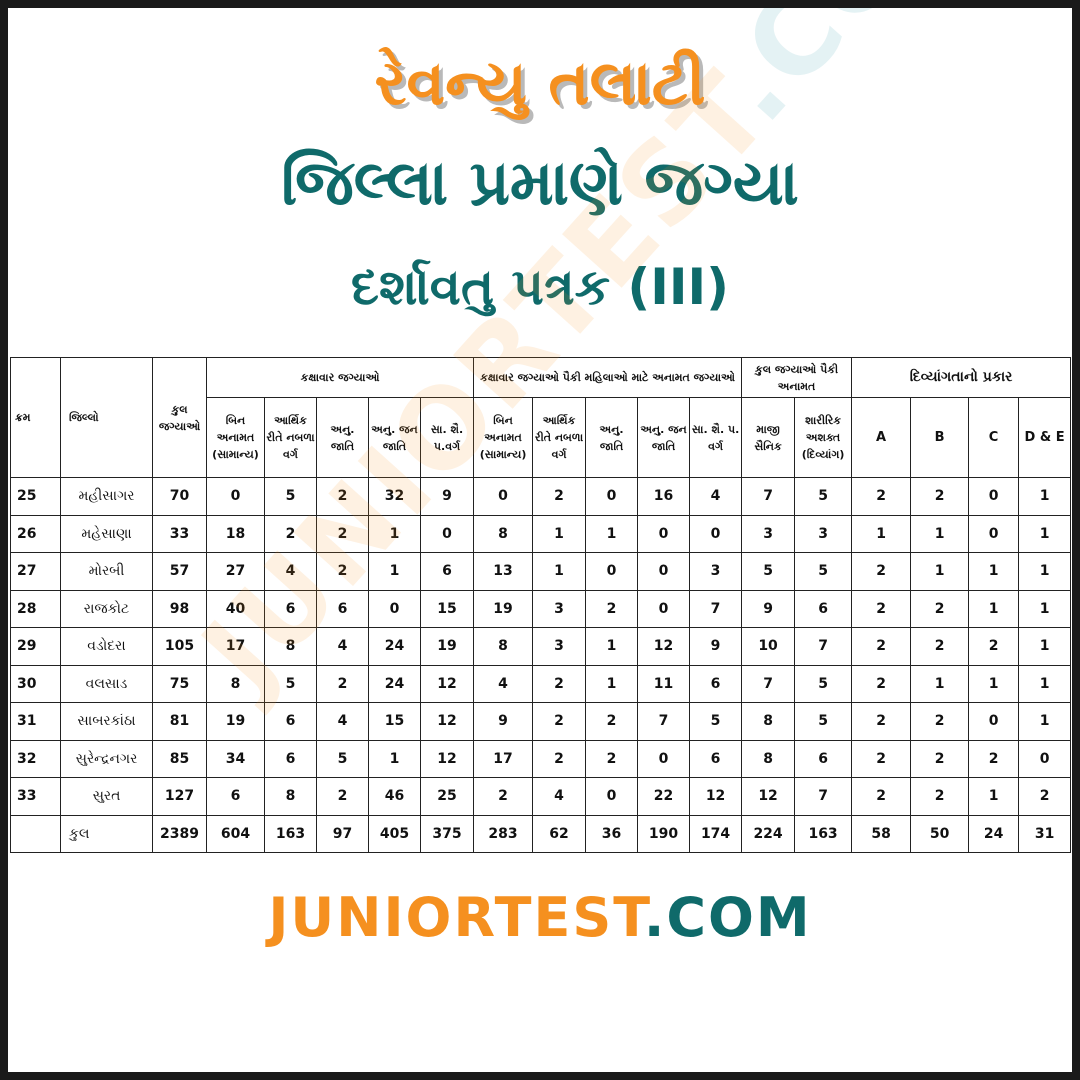 This screenshot has width=1080, height=1080. What do you see at coordinates (1045, 437) in the screenshot?
I see `header-disability-3: D & E` at bounding box center [1045, 437].